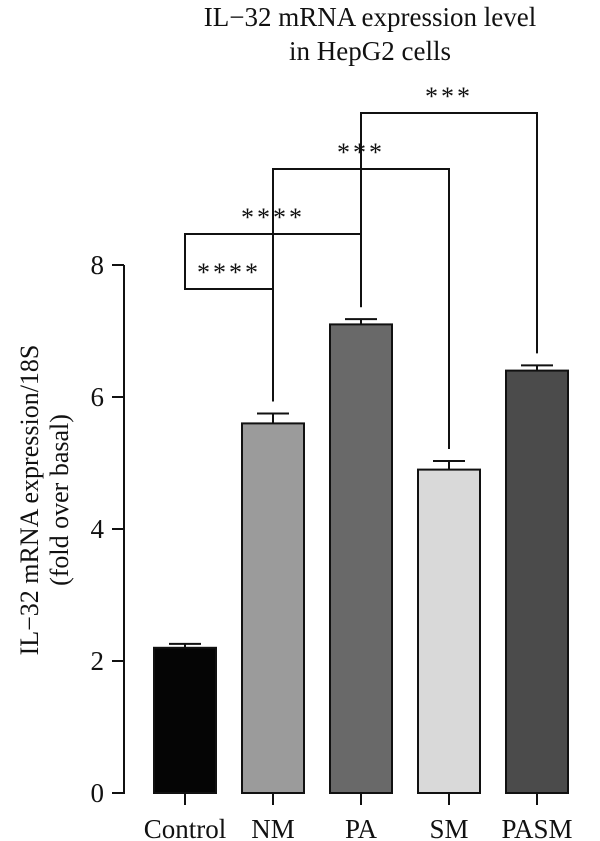  I want to click on bar-control, so click(185, 720).